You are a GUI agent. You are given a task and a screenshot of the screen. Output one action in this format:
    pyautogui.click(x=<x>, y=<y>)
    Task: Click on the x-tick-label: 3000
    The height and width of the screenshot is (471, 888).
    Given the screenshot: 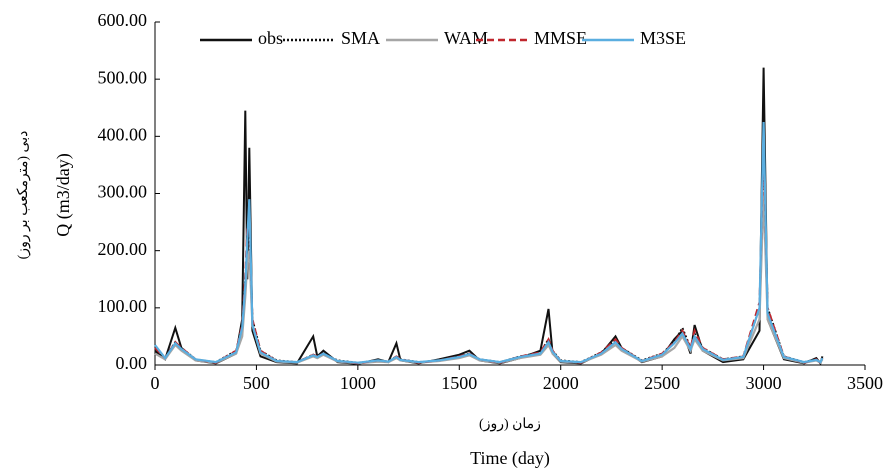 What is the action you would take?
    pyautogui.click(x=764, y=383)
    